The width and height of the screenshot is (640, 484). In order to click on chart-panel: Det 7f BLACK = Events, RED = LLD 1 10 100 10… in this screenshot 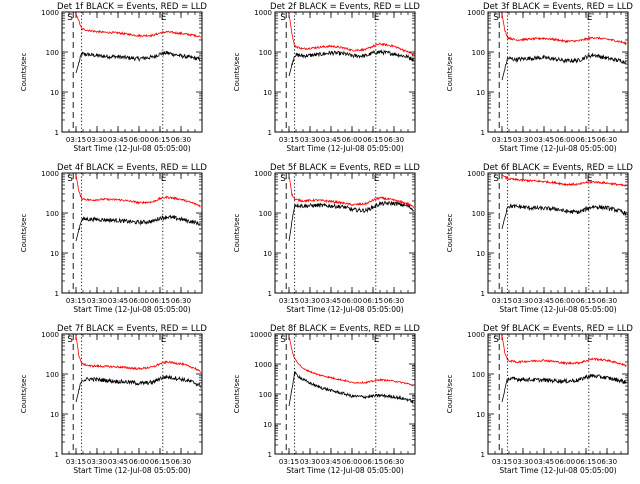, I will do `click(113, 399)`.